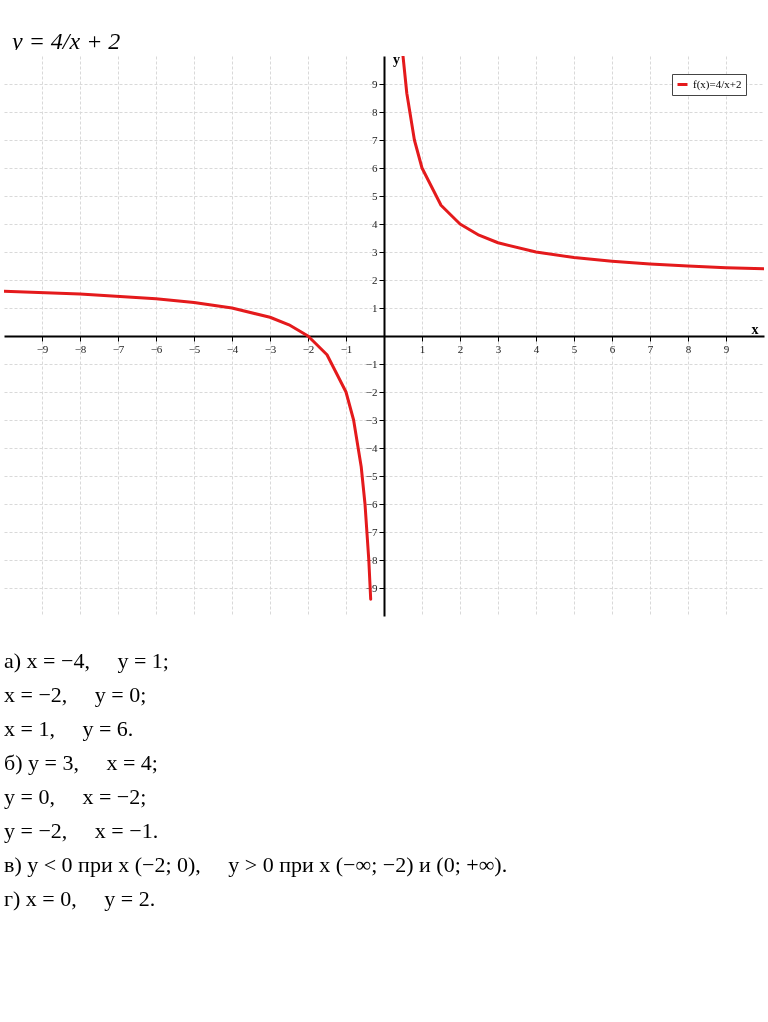  What do you see at coordinates (81, 763) in the screenshot?
I see `text: б) y = 3, x = 4;` at bounding box center [81, 763].